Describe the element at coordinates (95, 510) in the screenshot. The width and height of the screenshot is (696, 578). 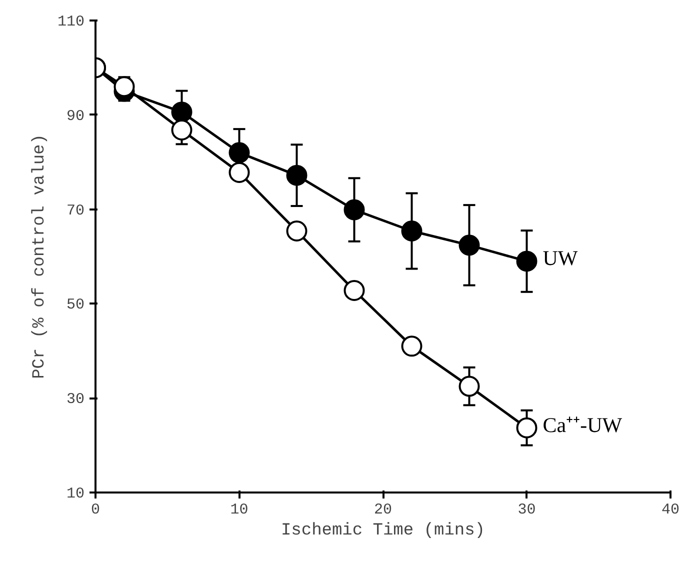
I see `x-tick-label: 0` at that location.